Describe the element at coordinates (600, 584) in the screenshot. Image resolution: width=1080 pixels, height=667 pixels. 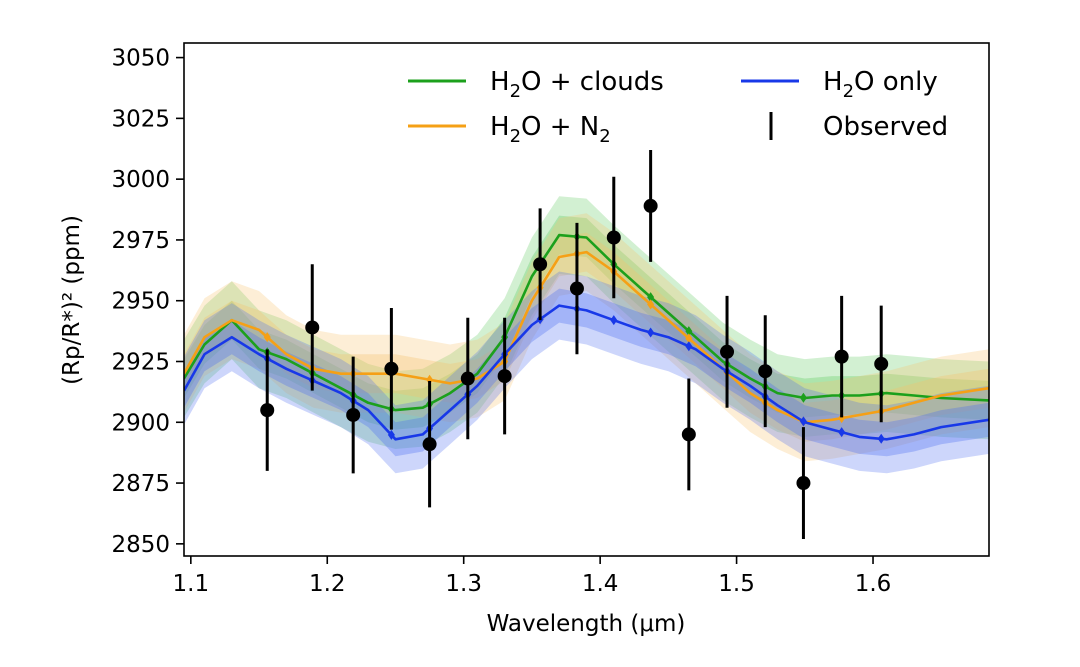
I see `x-tick-label-4: 1.4` at that location.